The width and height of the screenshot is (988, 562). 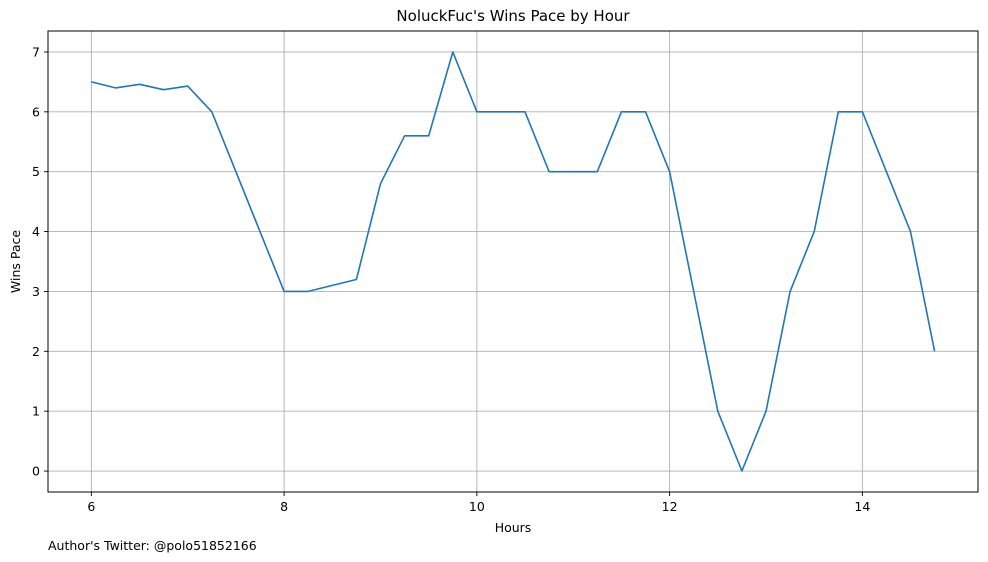 What do you see at coordinates (862, 506) in the screenshot?
I see `x-tick-label-4: 14` at bounding box center [862, 506].